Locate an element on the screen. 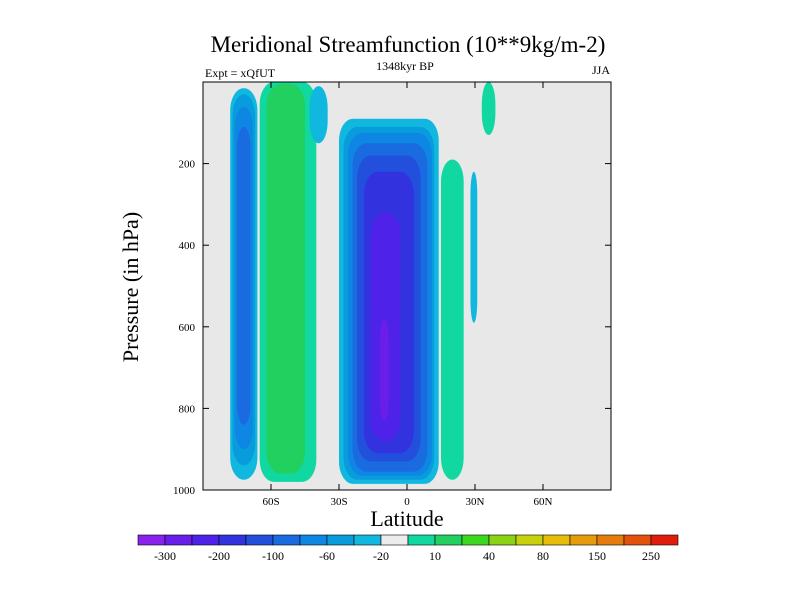 The height and width of the screenshot is (600, 800). x-axis-label: Latitude is located at coordinates (406, 518).